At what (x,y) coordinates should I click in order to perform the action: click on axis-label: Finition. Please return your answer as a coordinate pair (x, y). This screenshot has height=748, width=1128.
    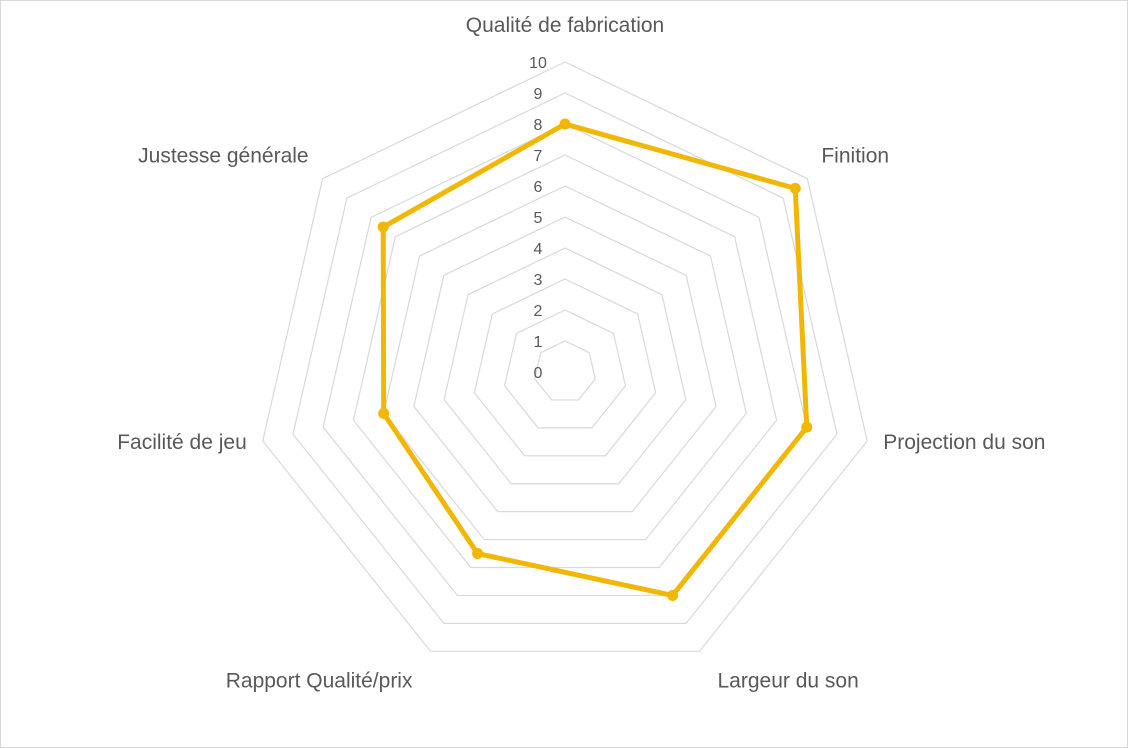
    Looking at the image, I should click on (855, 156).